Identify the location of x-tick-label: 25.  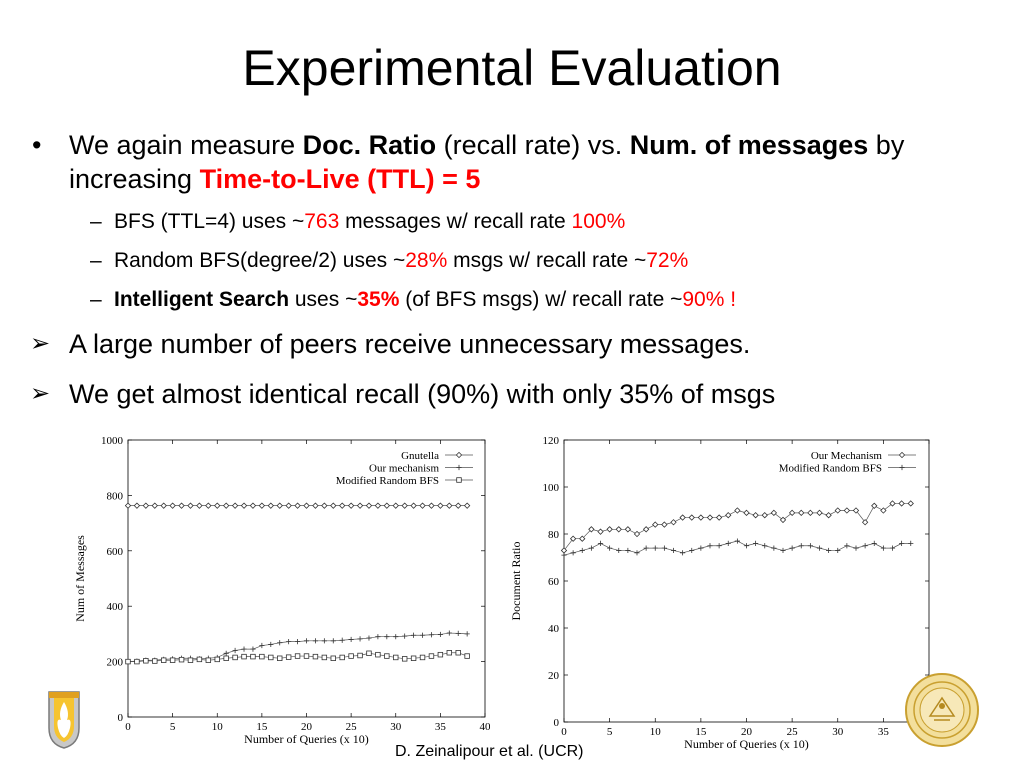
(793, 732).